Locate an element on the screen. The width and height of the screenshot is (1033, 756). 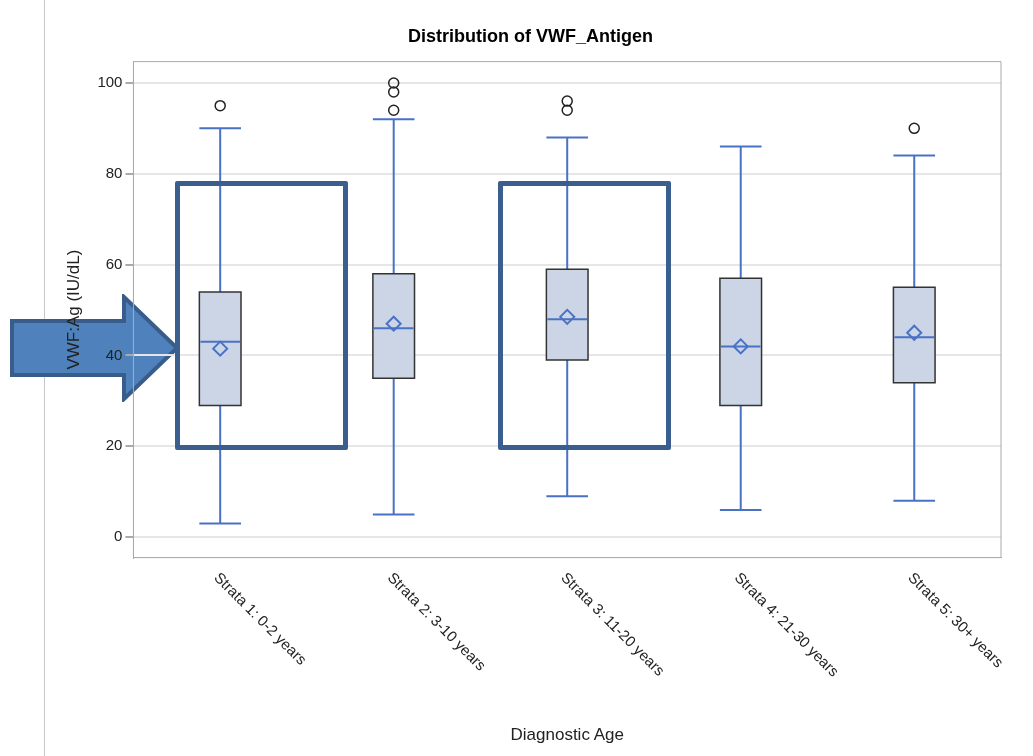
y-tick-label: 0 is located at coordinates (118, 536).